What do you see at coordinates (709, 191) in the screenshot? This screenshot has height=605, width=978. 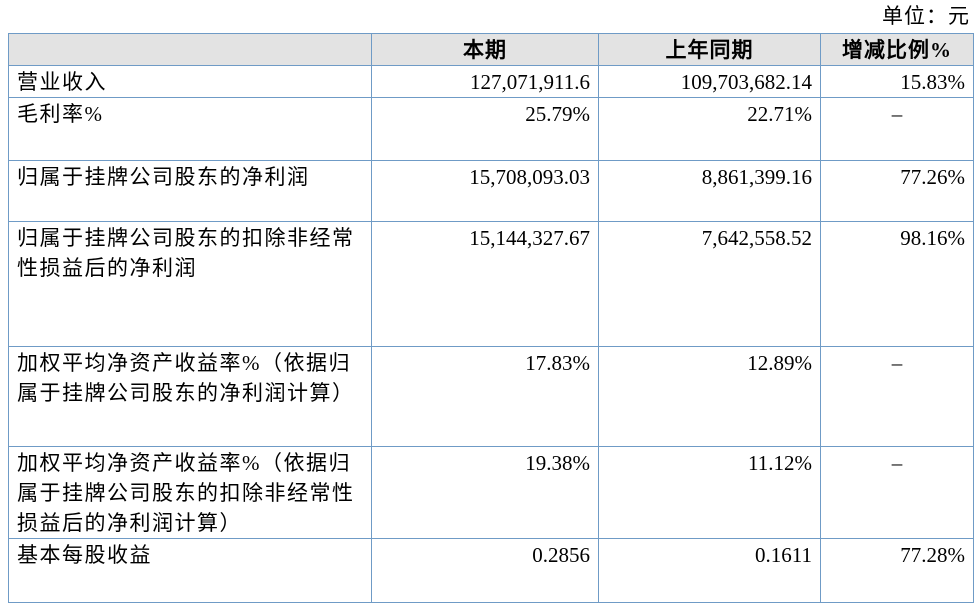 I see `prior-value: 8,861,399.16` at bounding box center [709, 191].